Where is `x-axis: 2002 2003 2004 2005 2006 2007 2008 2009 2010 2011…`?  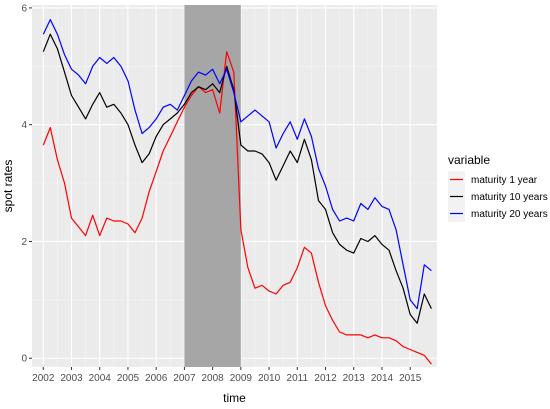
x-axis: 2002 2003 2004 2005 2006 2007 2008 2009 2010 2011… is located at coordinates (227, 375).